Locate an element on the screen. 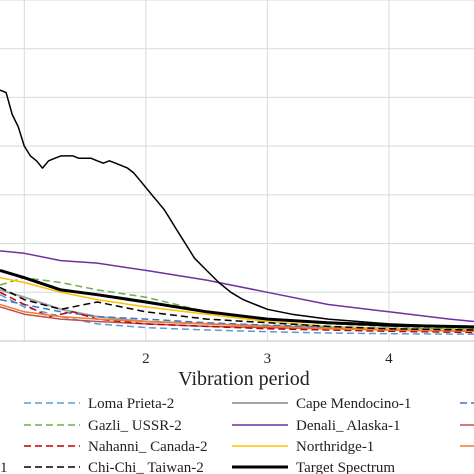 The image size is (474, 474). legend-label: Denali_ Alaska-1 is located at coordinates (348, 426).